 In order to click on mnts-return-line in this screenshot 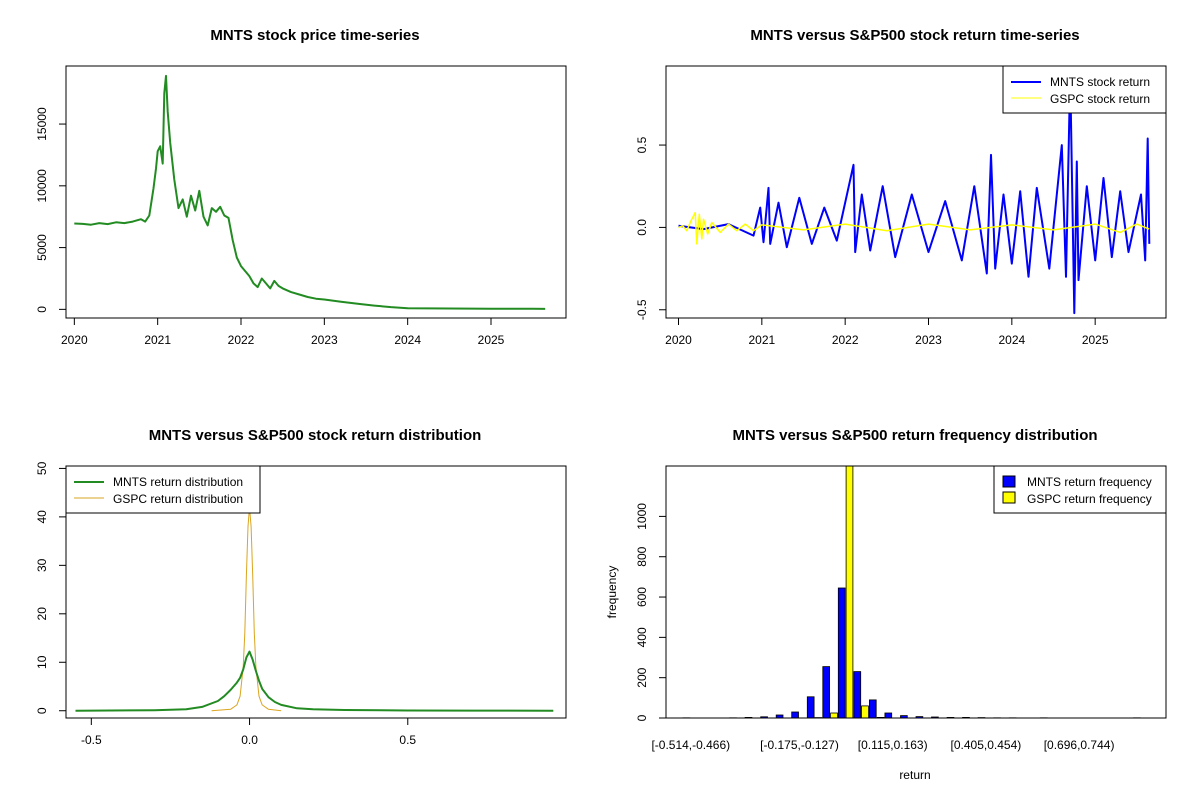, I will do `click(914, 194)`.